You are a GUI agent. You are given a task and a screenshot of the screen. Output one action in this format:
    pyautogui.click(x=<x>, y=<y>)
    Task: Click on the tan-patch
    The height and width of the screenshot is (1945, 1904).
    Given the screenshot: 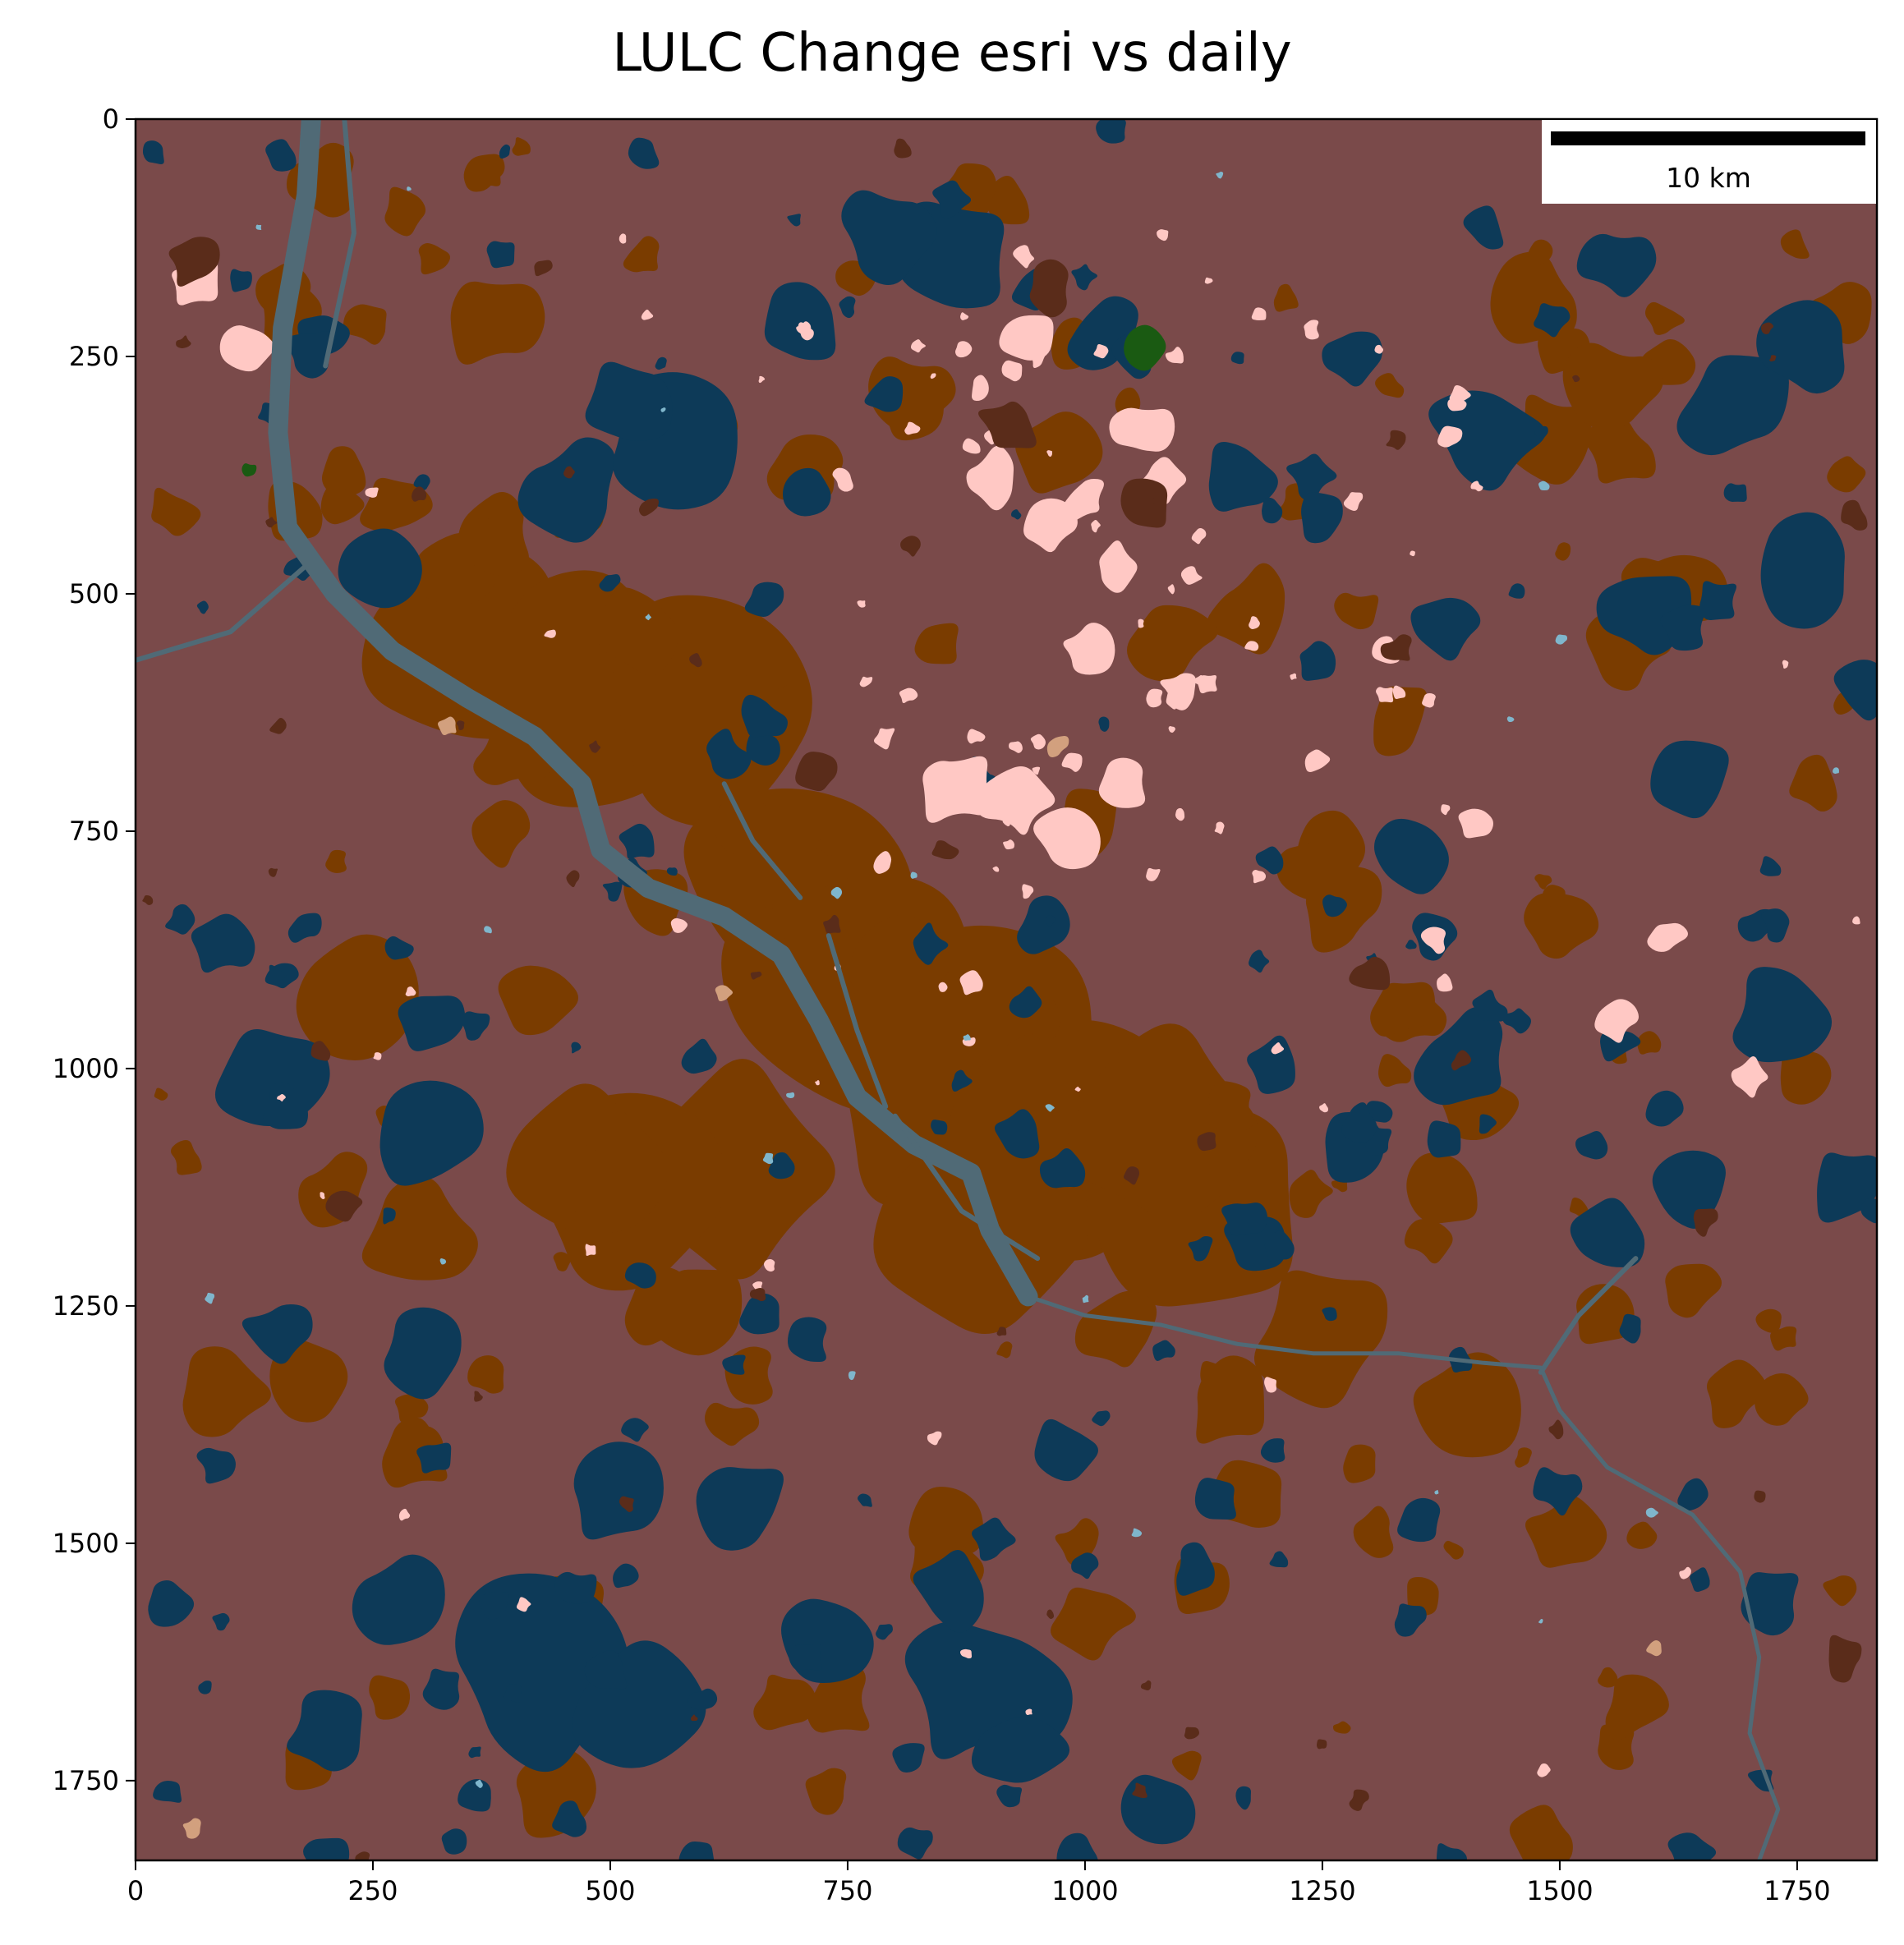 What is the action you would take?
    pyautogui.click(x=447, y=726)
    